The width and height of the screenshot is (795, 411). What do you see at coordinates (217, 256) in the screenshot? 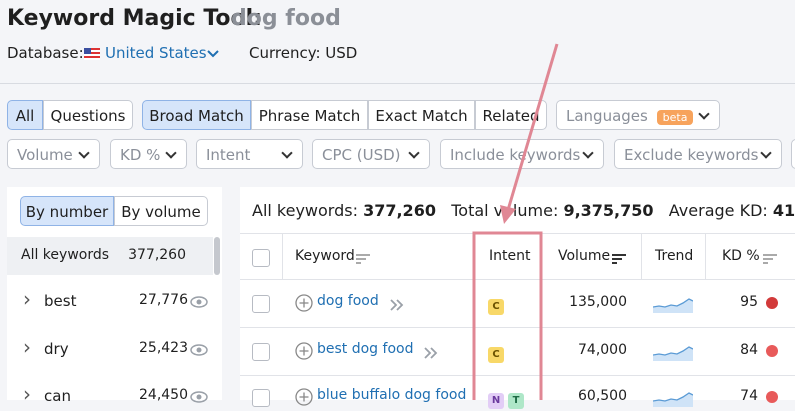
I see `scrollbar` at bounding box center [217, 256].